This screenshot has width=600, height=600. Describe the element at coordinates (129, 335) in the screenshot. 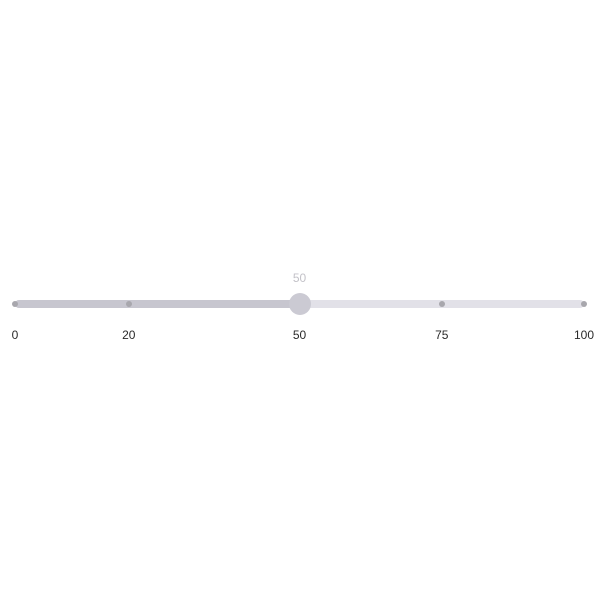

I see `slider-mark-label: 20` at that location.